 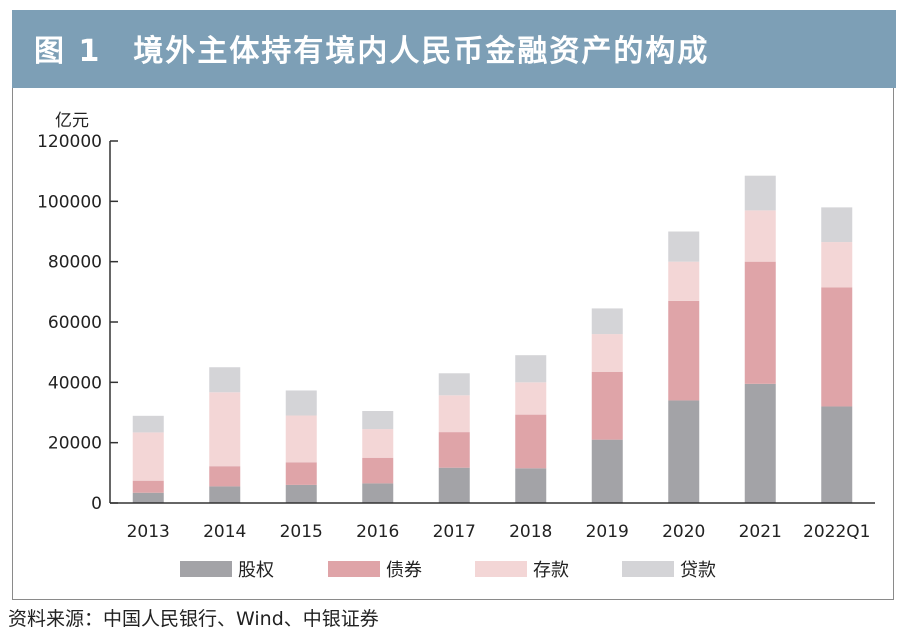 What do you see at coordinates (531, 485) in the screenshot?
I see `bar-segment-股权-2018` at bounding box center [531, 485].